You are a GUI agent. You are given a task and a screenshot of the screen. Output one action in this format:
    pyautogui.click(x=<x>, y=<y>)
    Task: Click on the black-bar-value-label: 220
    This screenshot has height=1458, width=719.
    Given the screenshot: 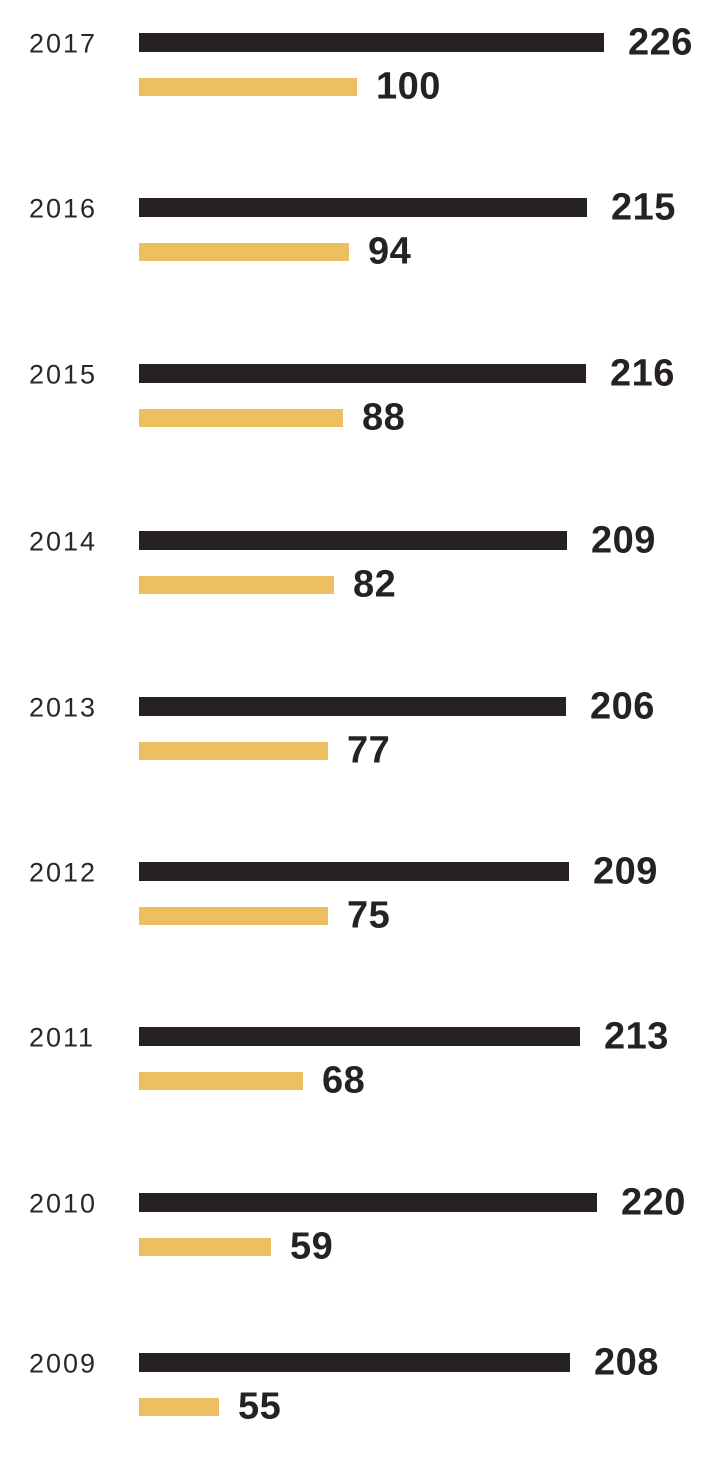 What is the action you would take?
    pyautogui.click(x=653, y=1202)
    